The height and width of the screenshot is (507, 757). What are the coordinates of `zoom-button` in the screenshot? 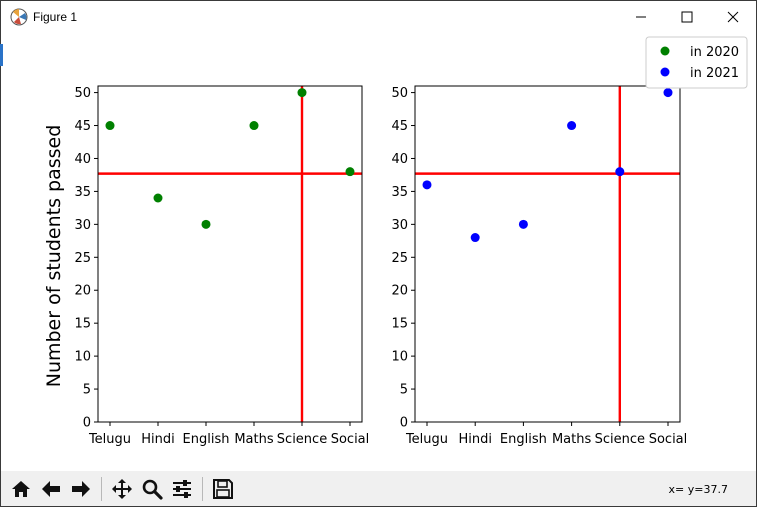 It's located at (152, 489).